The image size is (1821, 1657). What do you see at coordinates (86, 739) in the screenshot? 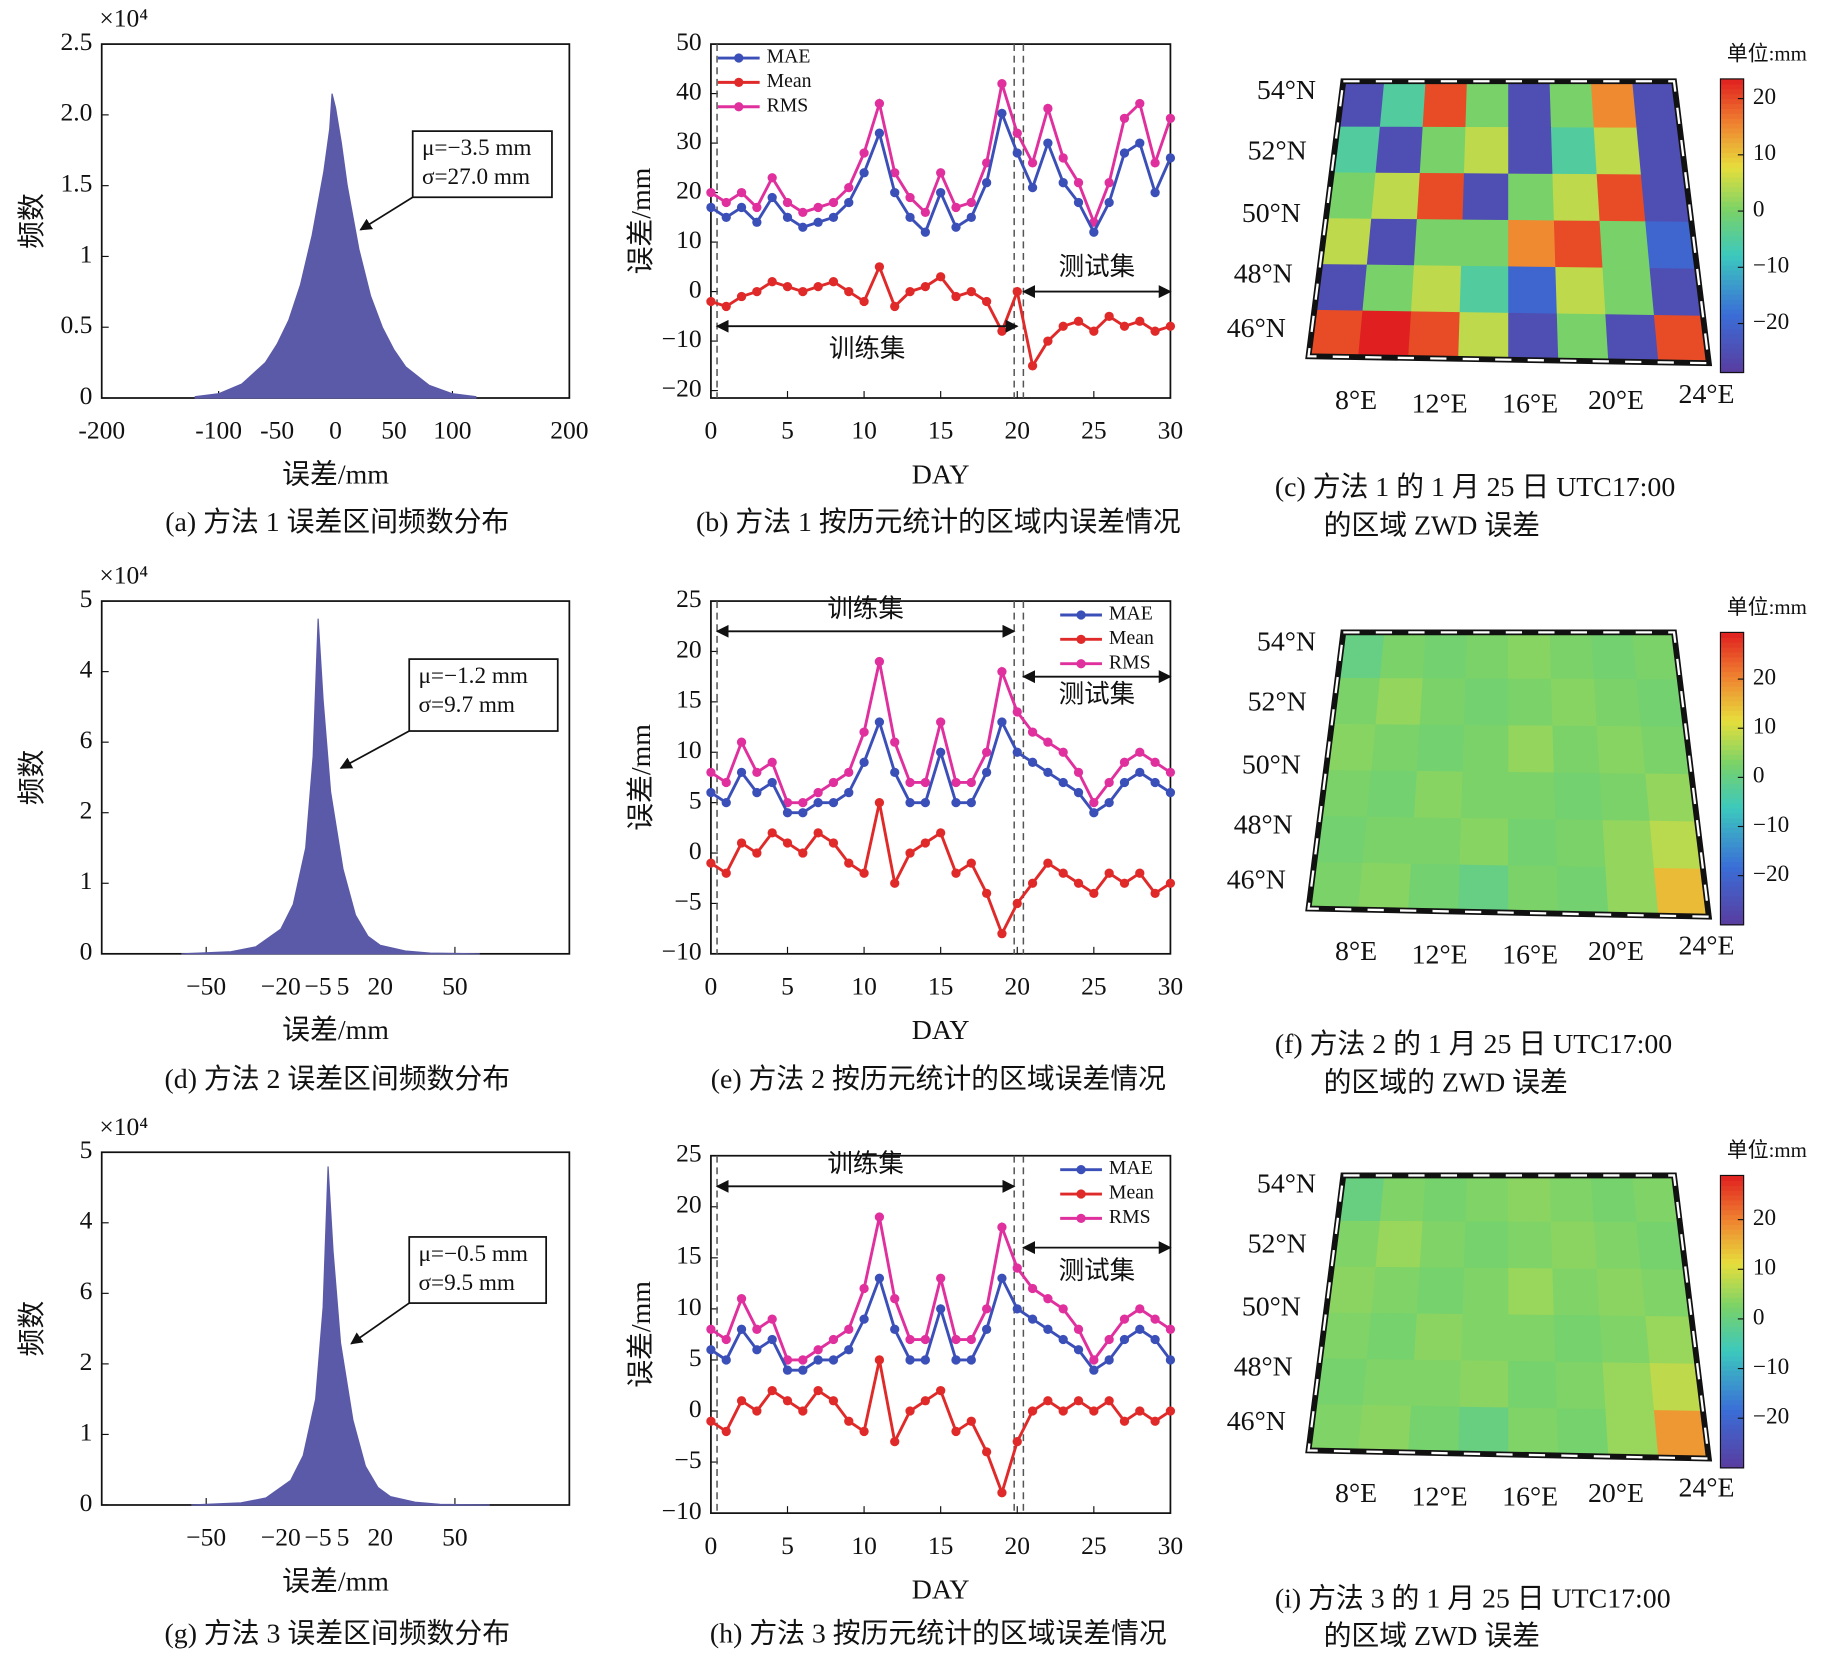
I see `y-tick-label: 6` at bounding box center [86, 739].